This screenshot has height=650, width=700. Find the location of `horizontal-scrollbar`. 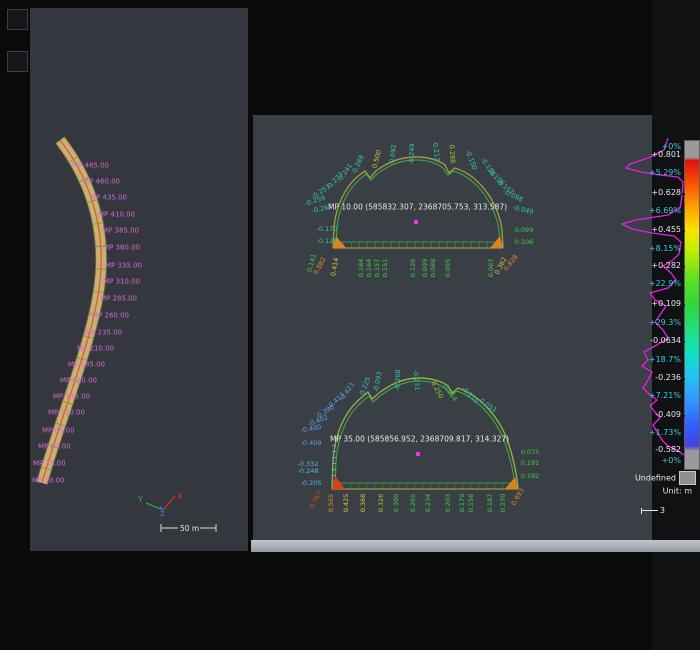

horizontal-scrollbar is located at coordinates (475, 546).